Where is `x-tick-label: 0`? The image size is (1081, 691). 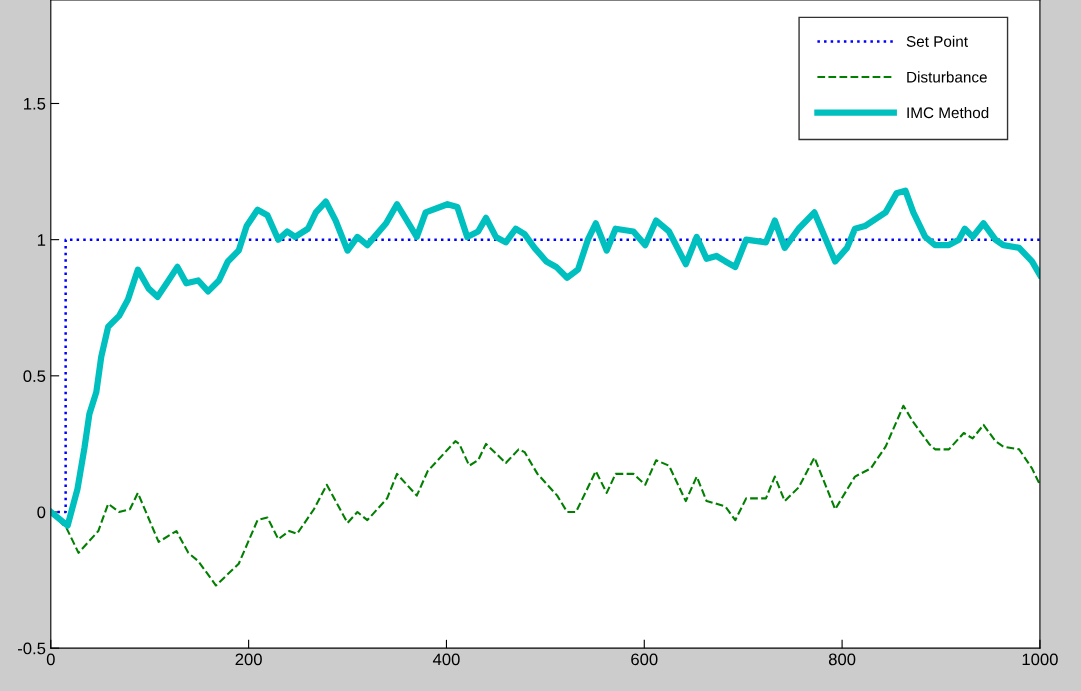 x-tick-label: 0 is located at coordinates (50, 659).